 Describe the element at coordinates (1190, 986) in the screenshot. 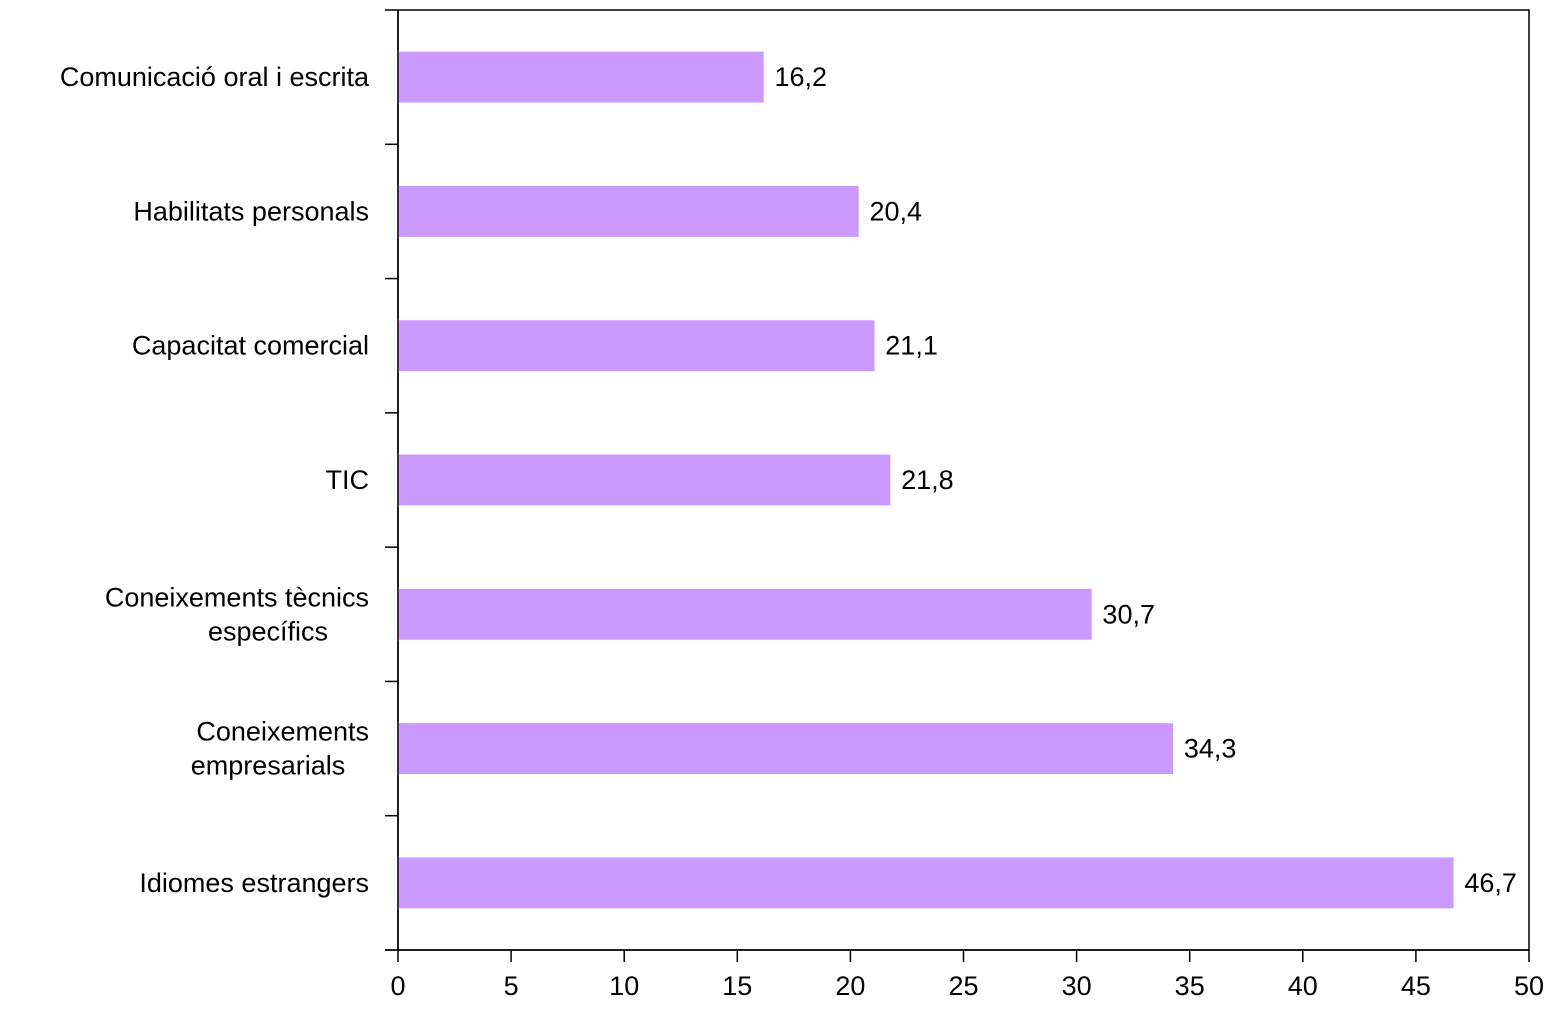

I see `x-tick-label: 35` at that location.